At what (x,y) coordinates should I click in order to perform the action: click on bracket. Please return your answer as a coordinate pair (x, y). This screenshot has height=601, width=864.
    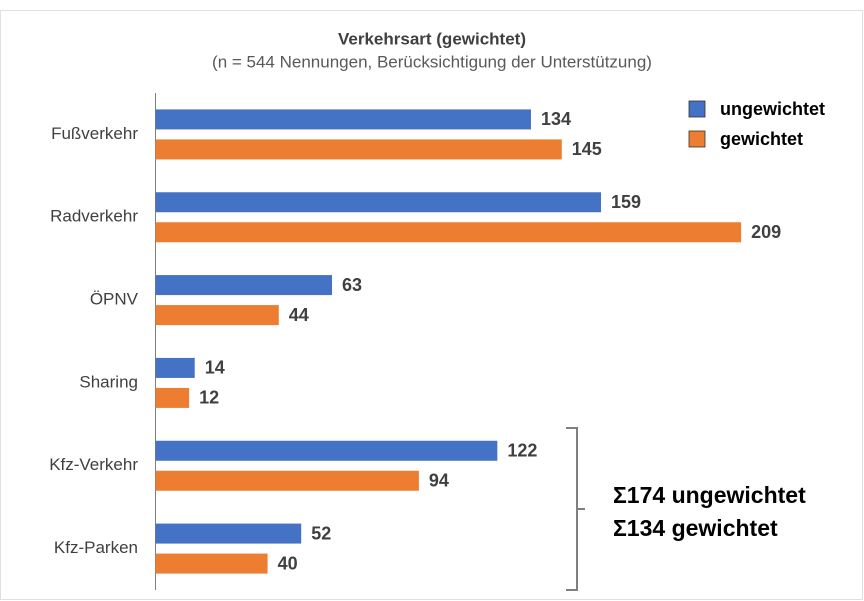
    Looking at the image, I should click on (575, 509).